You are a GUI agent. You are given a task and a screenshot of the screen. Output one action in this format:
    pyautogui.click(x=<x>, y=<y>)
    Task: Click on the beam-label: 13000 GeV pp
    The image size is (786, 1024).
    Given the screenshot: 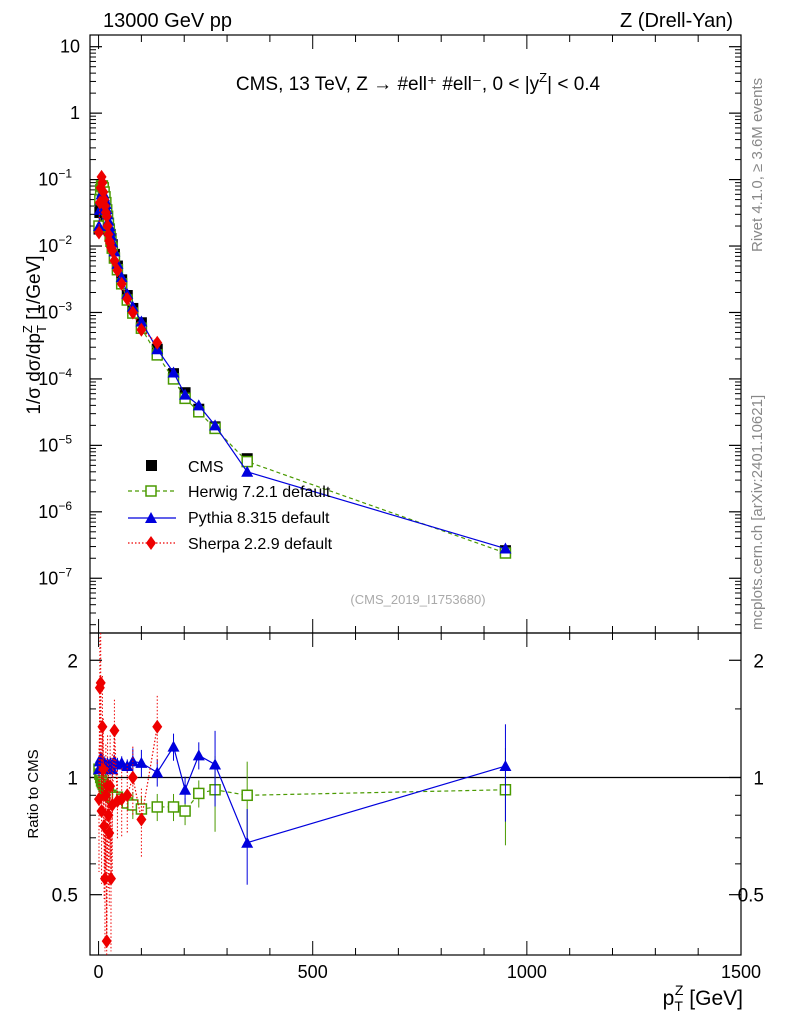 What is the action you would take?
    pyautogui.click(x=167, y=21)
    